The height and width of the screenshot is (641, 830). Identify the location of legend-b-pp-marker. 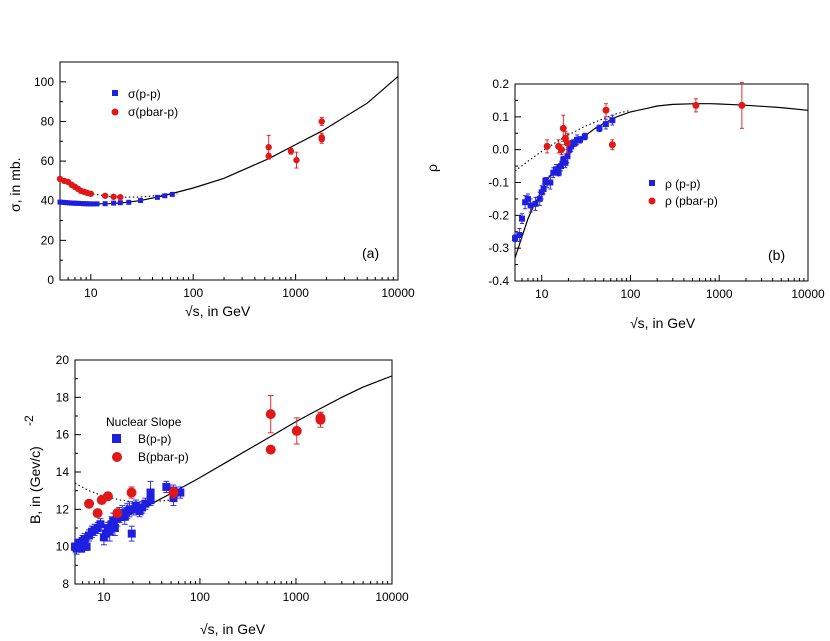
(116, 438).